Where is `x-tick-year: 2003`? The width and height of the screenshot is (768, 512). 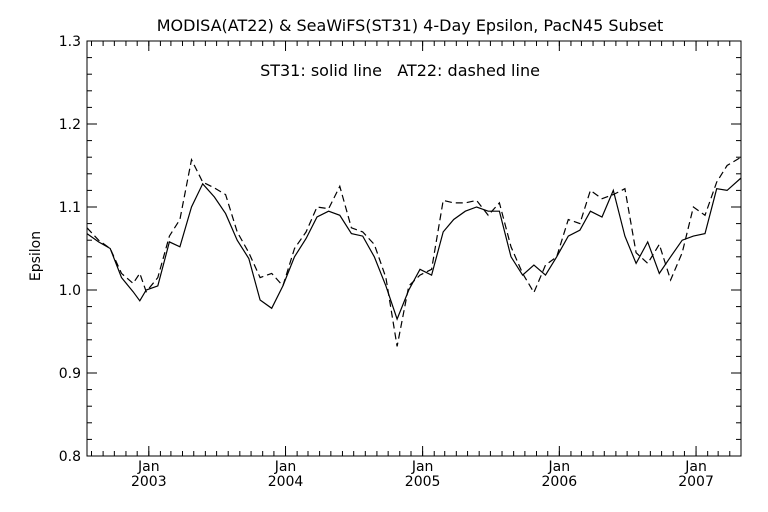
x-tick-year: 2003 is located at coordinates (149, 482).